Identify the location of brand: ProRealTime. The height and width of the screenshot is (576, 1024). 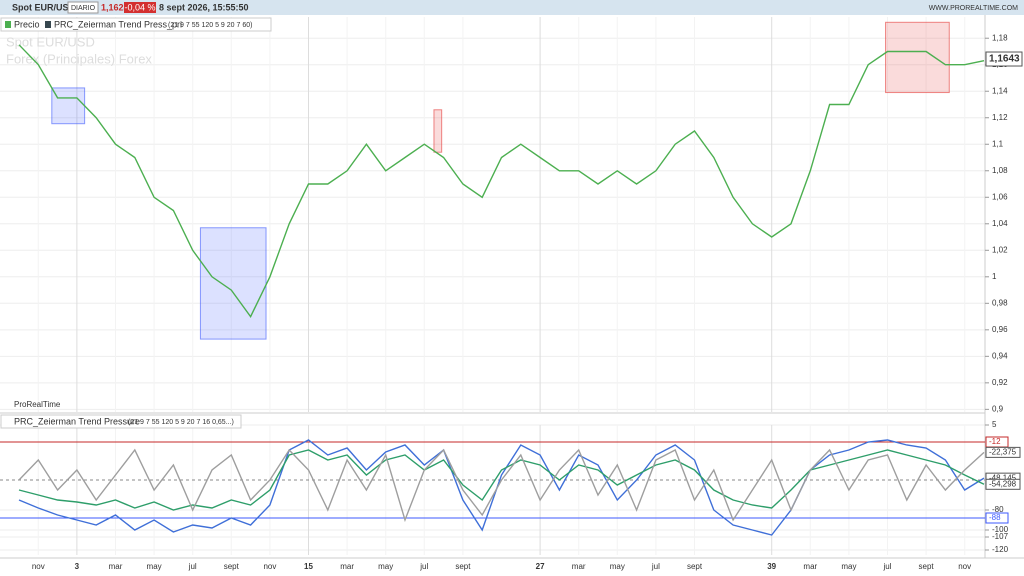
(37, 404).